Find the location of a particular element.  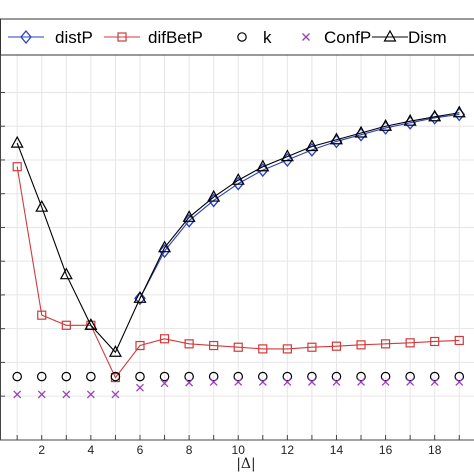

legend-marker-confp is located at coordinates (306, 37).